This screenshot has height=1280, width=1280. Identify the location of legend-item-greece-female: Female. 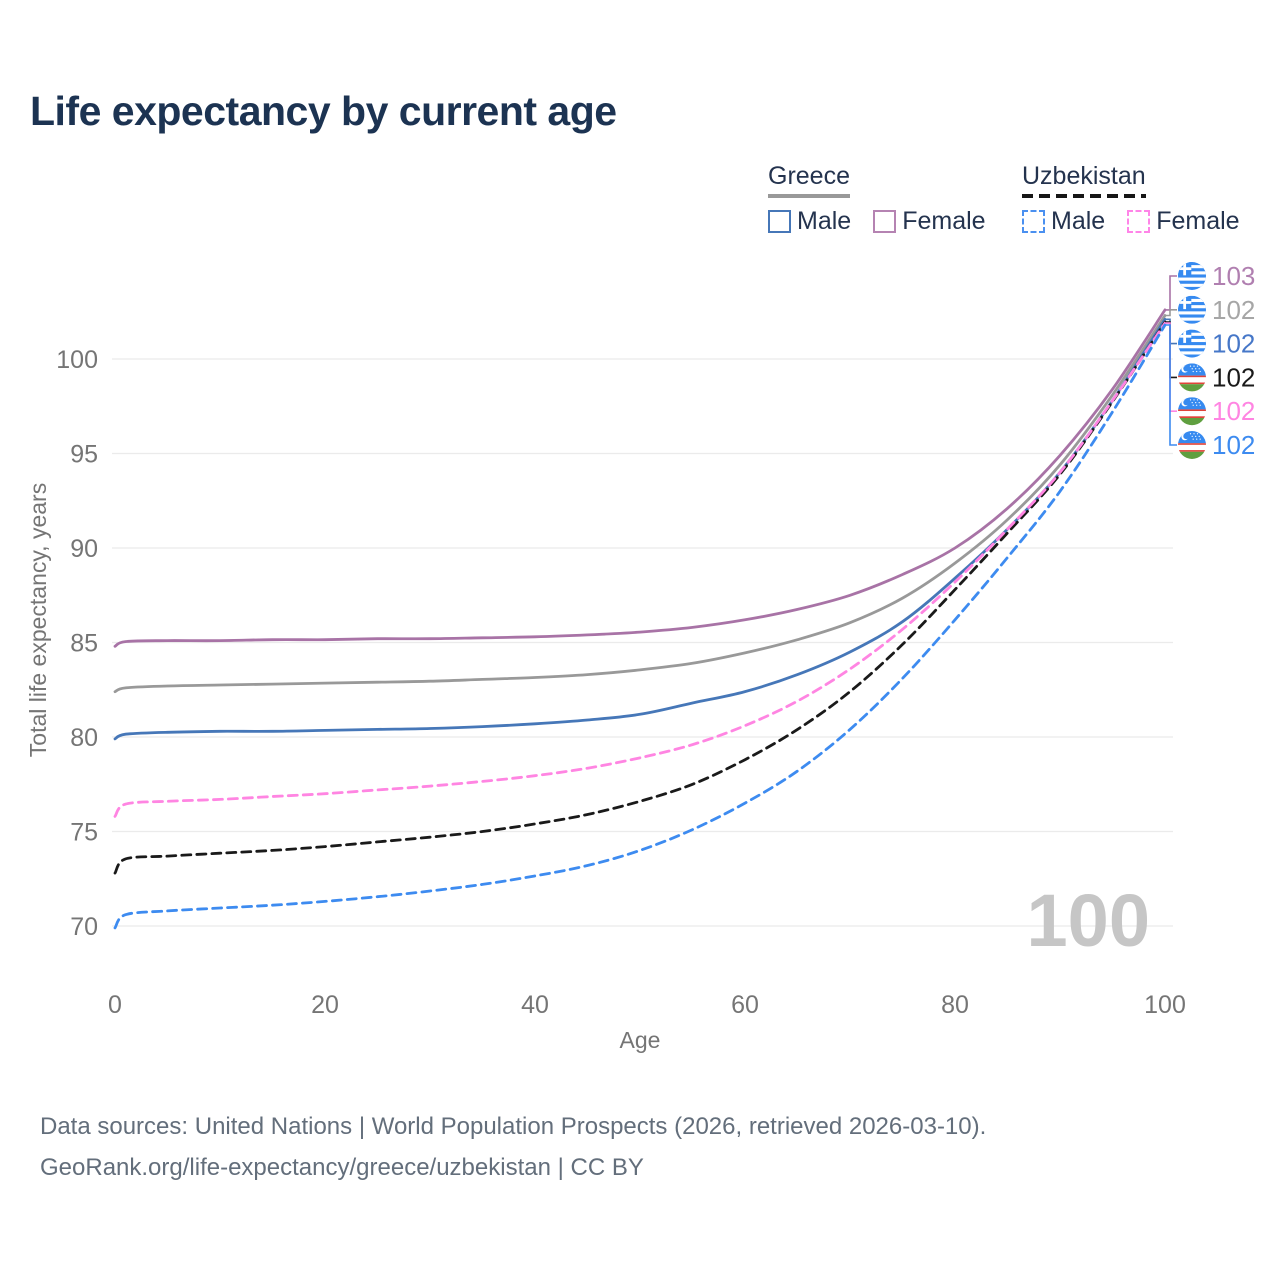
(929, 221).